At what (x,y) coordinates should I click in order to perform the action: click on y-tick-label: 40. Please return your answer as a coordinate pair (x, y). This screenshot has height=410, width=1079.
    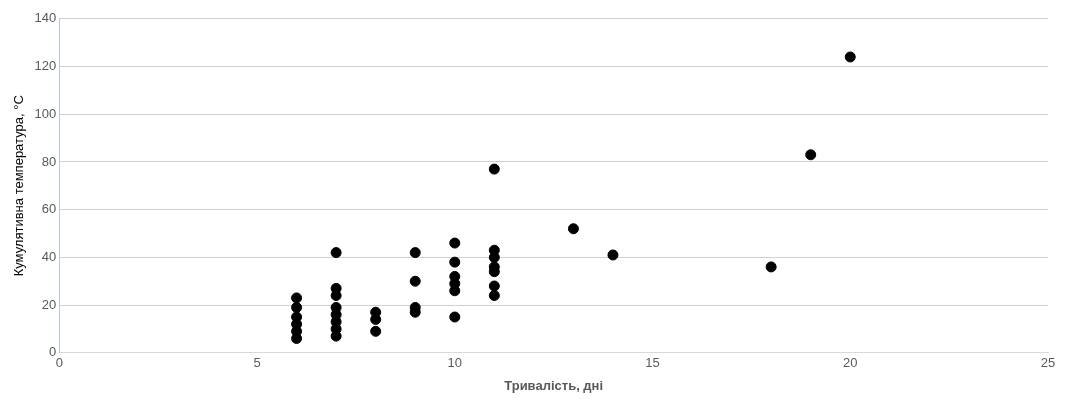
    Looking at the image, I should click on (49, 256).